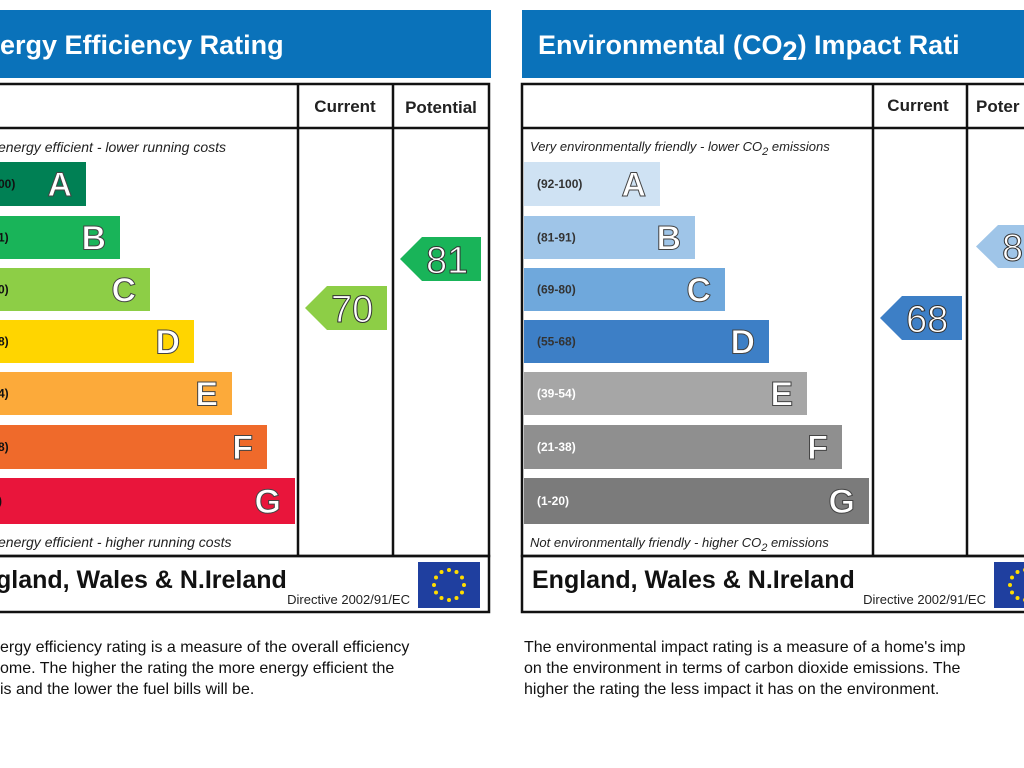  What do you see at coordinates (352, 310) in the screenshot?
I see `rating-value: 70` at bounding box center [352, 310].